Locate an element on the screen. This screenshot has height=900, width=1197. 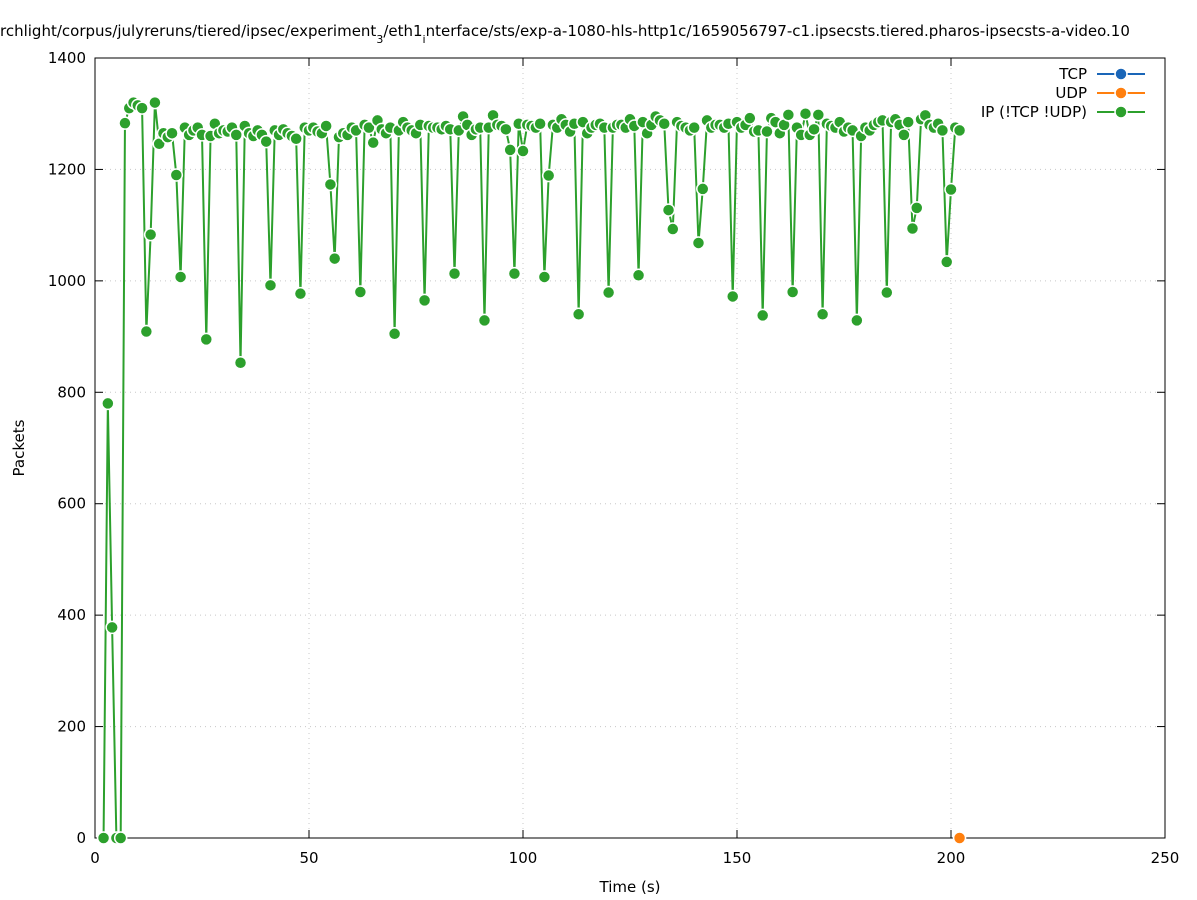
x-tick-label: 0 is located at coordinates (95, 858).